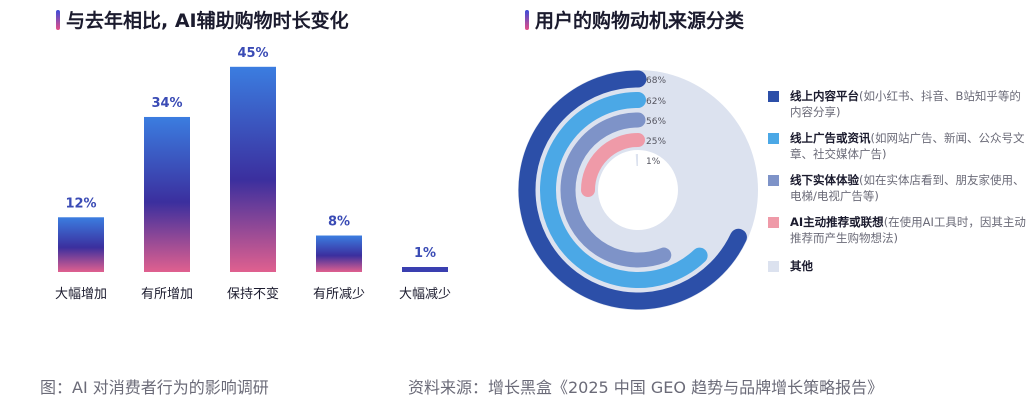 This screenshot has width=1031, height=415. I want to click on legend-description: (如网站广告、新闻、公众号文章、社交媒体广告), so click(907, 146).